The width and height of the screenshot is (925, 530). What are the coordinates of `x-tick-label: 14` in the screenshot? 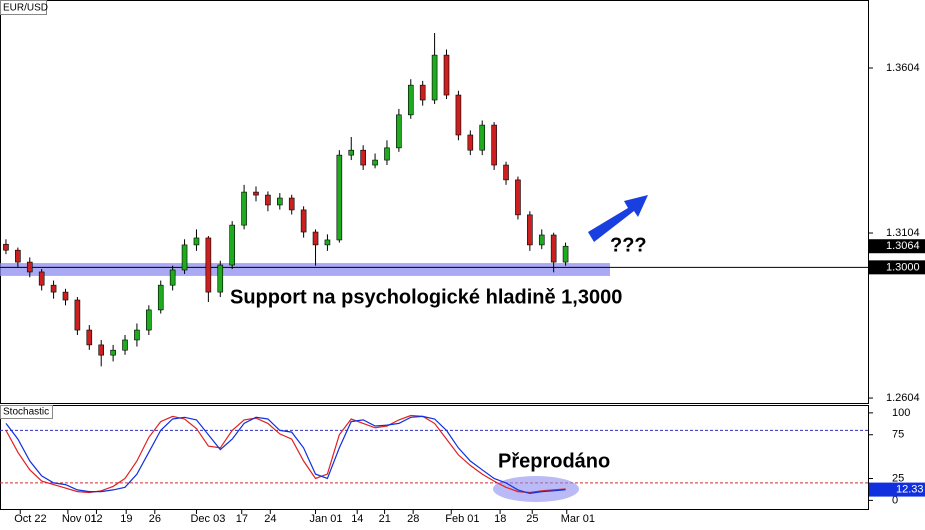 It's located at (357, 519).